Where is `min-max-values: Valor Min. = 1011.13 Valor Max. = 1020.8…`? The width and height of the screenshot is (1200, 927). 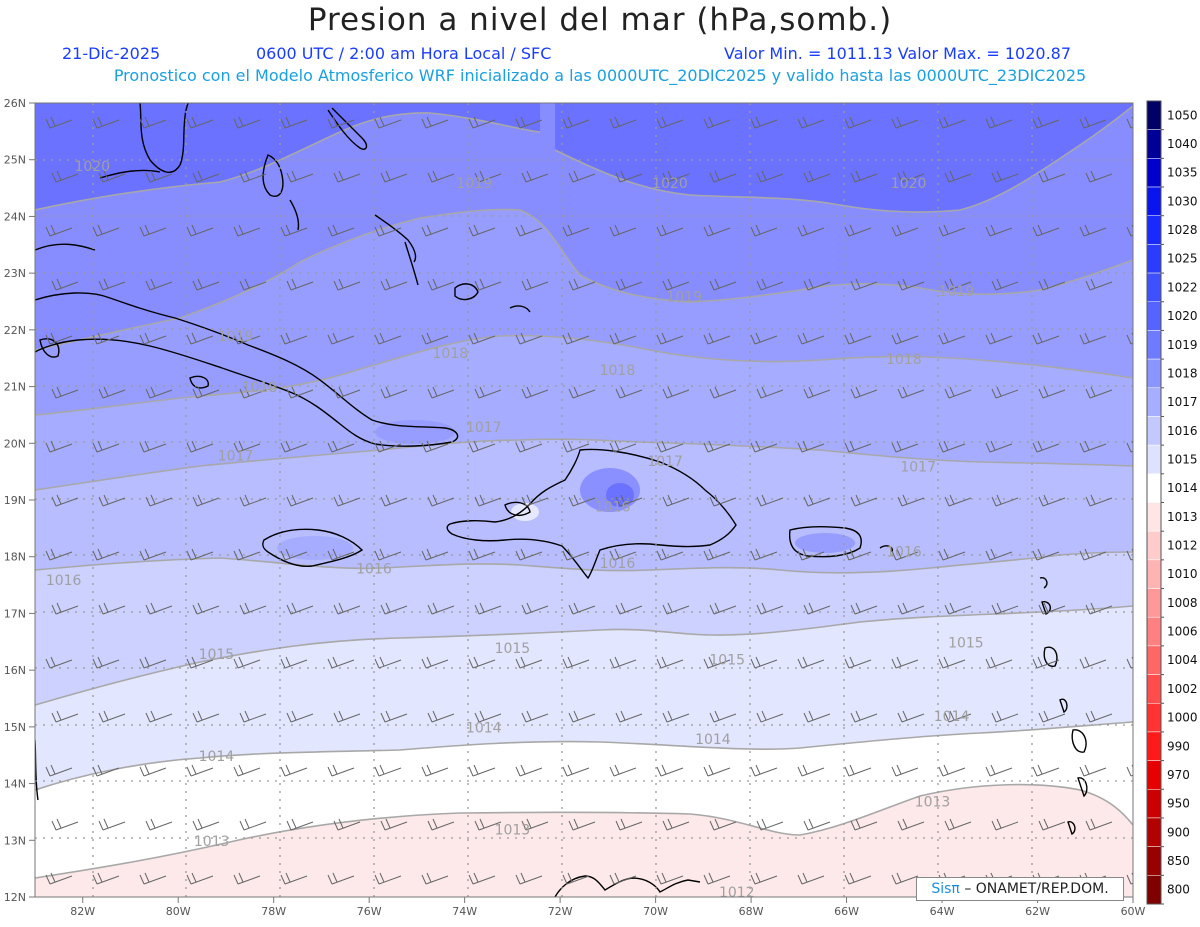
min-max-values: Valor Min. = 1011.13 Valor Max. = 1020.8… is located at coordinates (898, 53).